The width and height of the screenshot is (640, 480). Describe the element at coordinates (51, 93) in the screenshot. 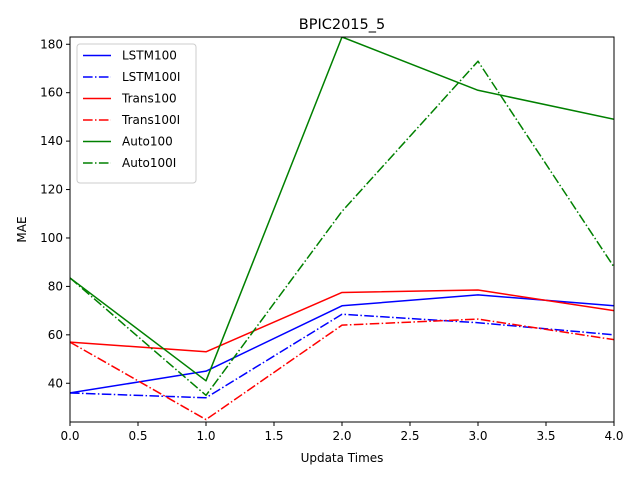

I see `y-tick-label: 160` at that location.